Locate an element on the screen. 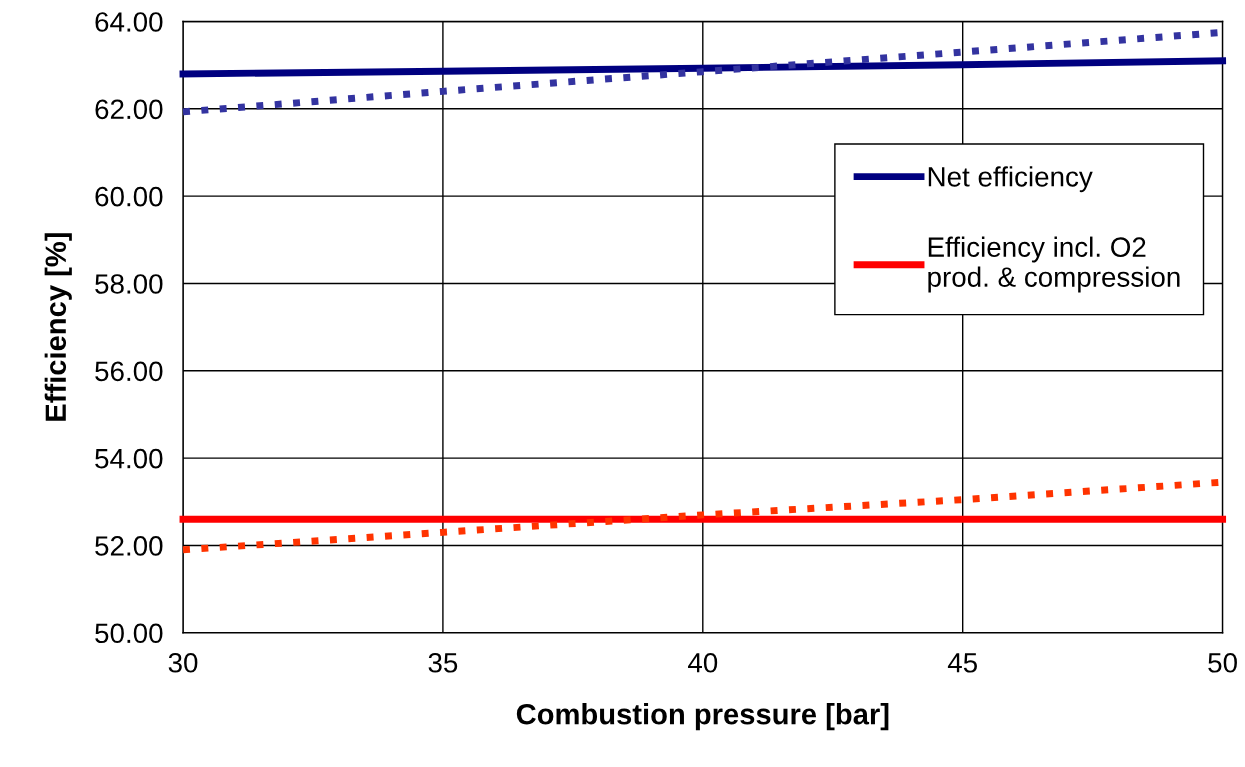 Image resolution: width=1245 pixels, height=767 pixels. y-tick-label: 62.00 is located at coordinates (129, 109).